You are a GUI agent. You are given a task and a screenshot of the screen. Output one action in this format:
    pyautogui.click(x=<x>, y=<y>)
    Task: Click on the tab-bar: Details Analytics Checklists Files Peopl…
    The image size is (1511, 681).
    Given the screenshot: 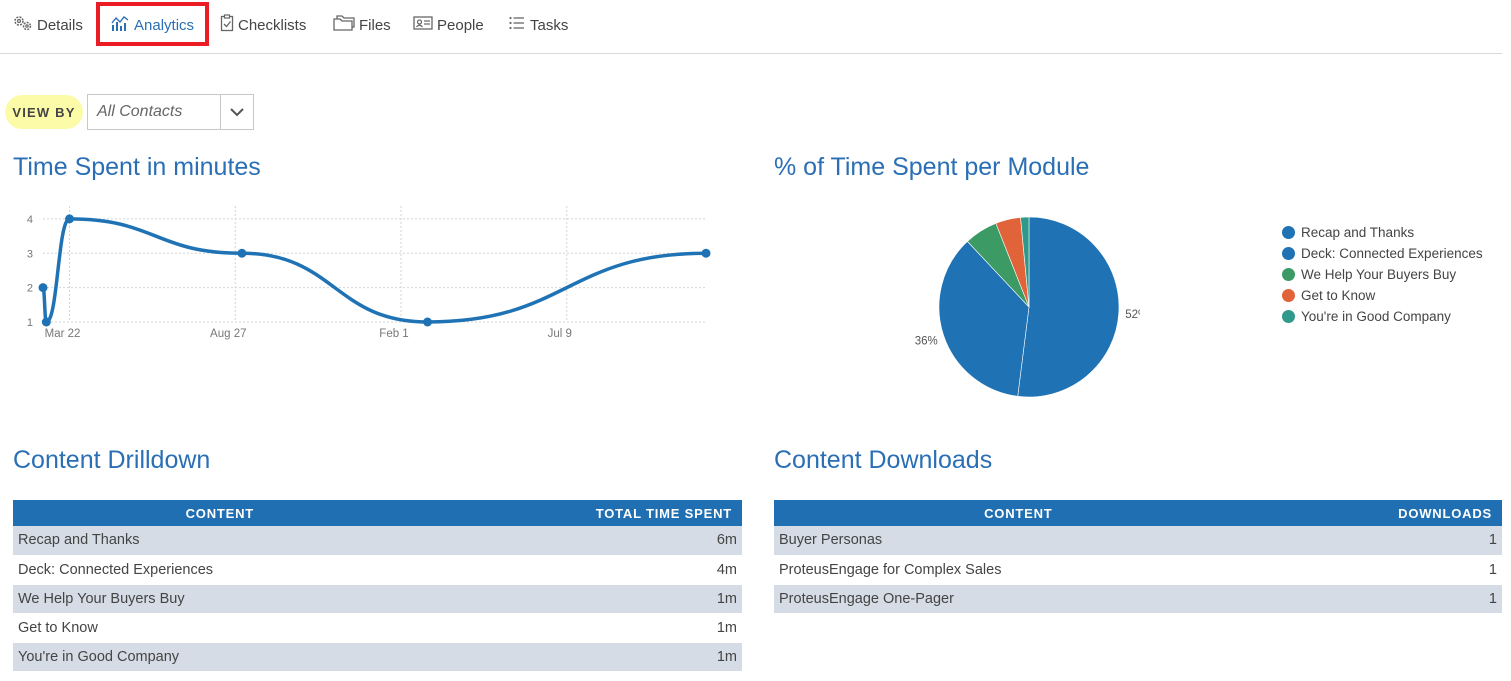 What is the action you would take?
    pyautogui.click(x=751, y=27)
    